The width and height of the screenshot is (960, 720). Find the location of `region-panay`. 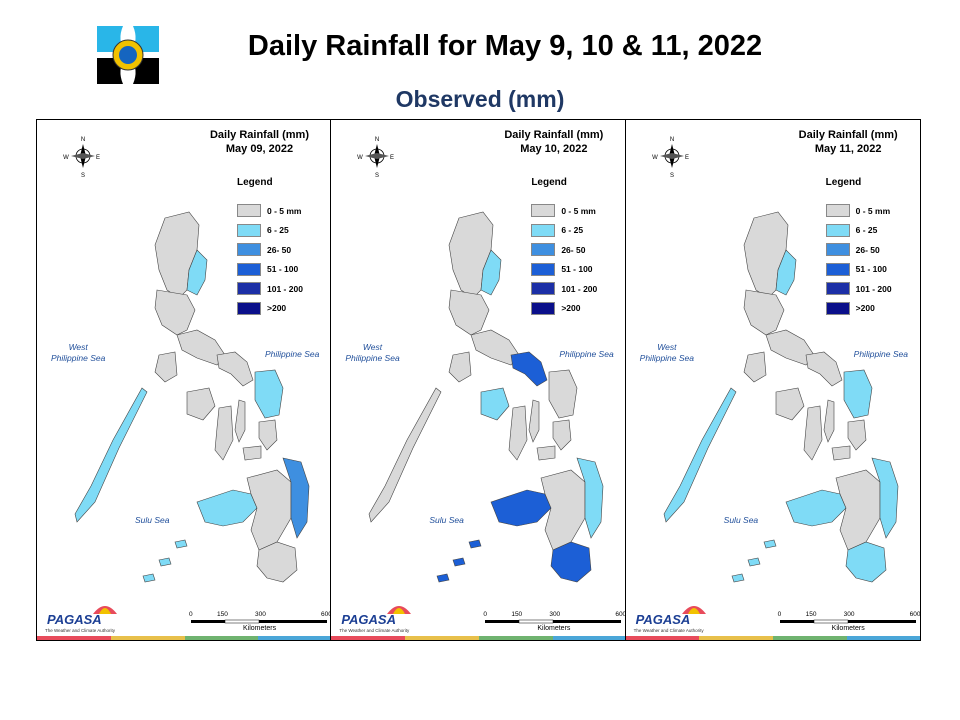

region-panay is located at coordinates (201, 404).